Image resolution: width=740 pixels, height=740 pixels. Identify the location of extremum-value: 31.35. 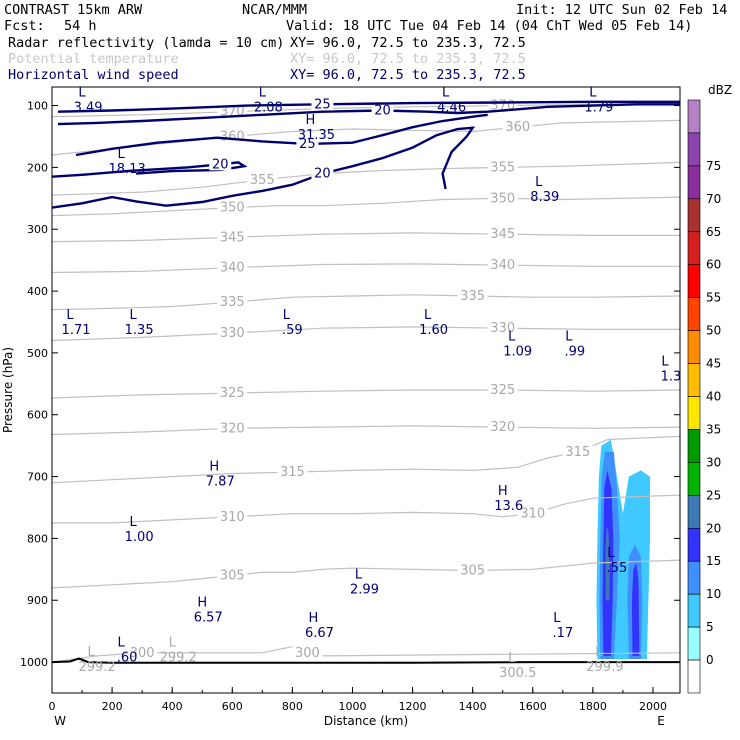
(316, 135).